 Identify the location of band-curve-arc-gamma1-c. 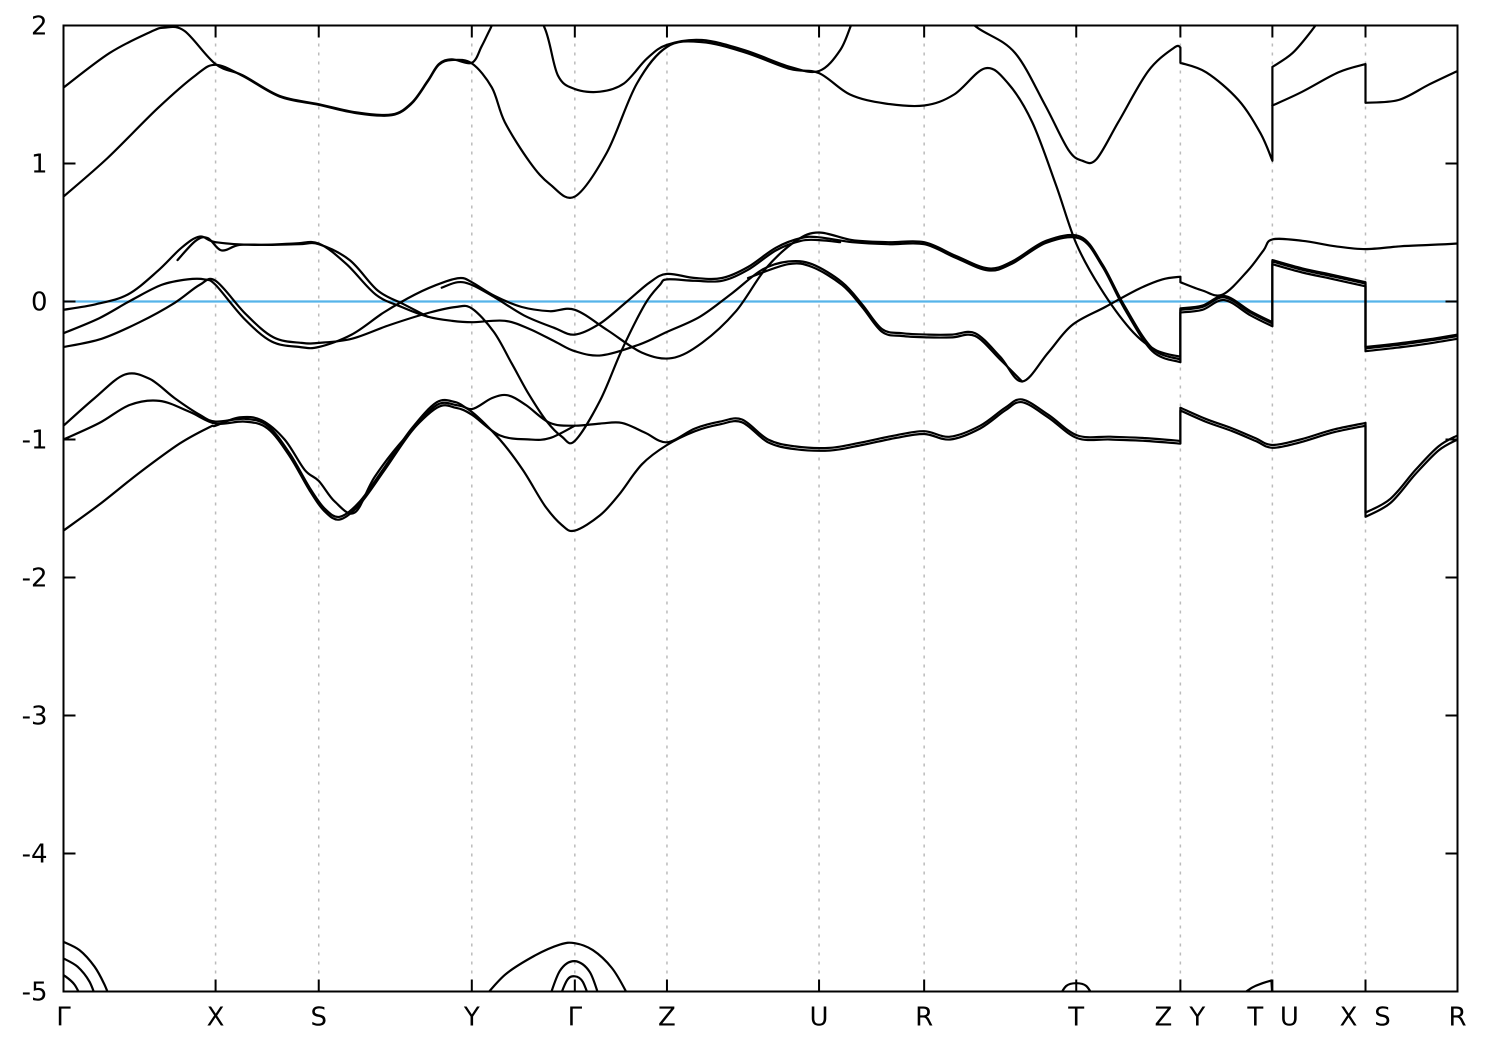
(71, 982).